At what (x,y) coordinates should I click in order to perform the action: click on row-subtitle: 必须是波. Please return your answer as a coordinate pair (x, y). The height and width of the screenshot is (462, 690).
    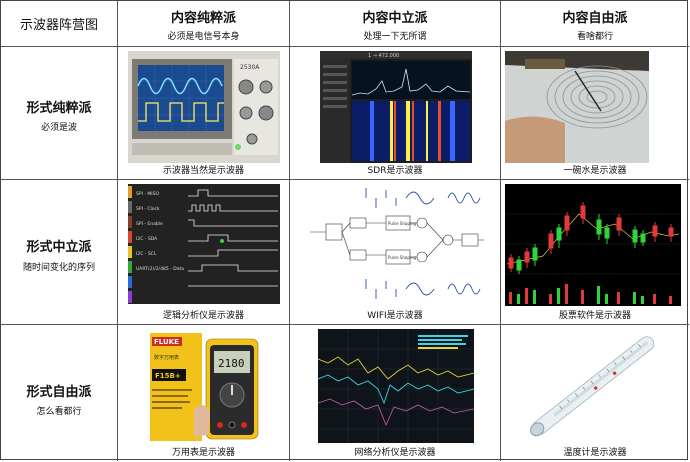
    Looking at the image, I should click on (58, 128).